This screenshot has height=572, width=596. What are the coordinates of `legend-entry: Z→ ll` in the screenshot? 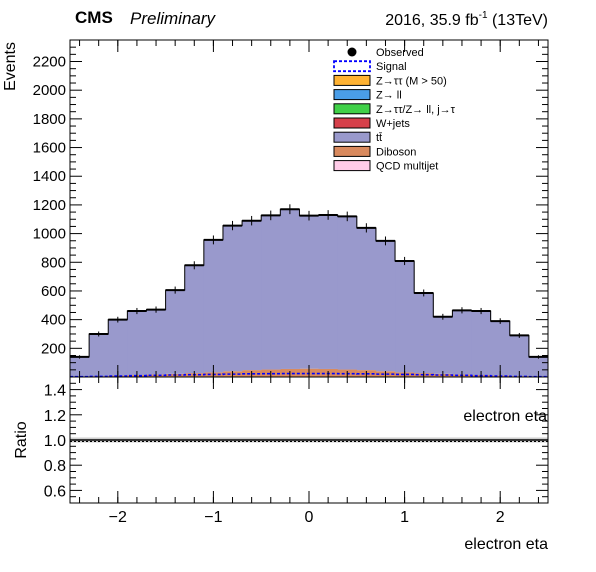 It's located at (368, 96).